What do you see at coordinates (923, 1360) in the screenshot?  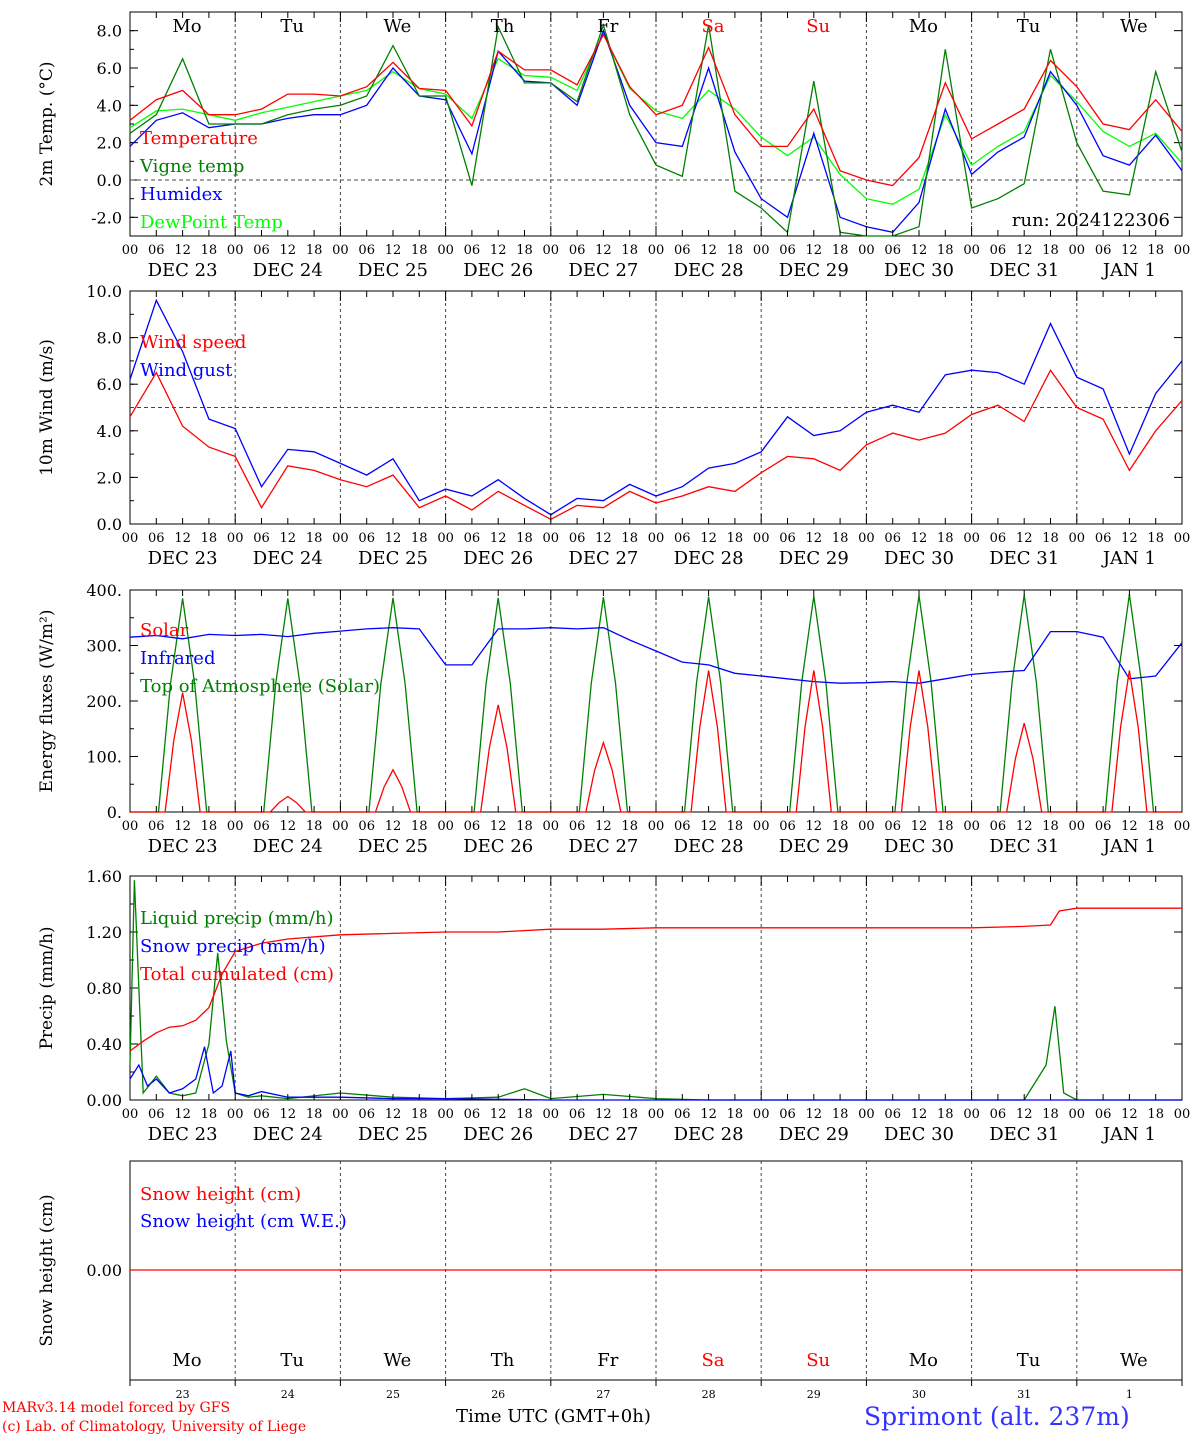 I see `weekday-label: Mo` at bounding box center [923, 1360].